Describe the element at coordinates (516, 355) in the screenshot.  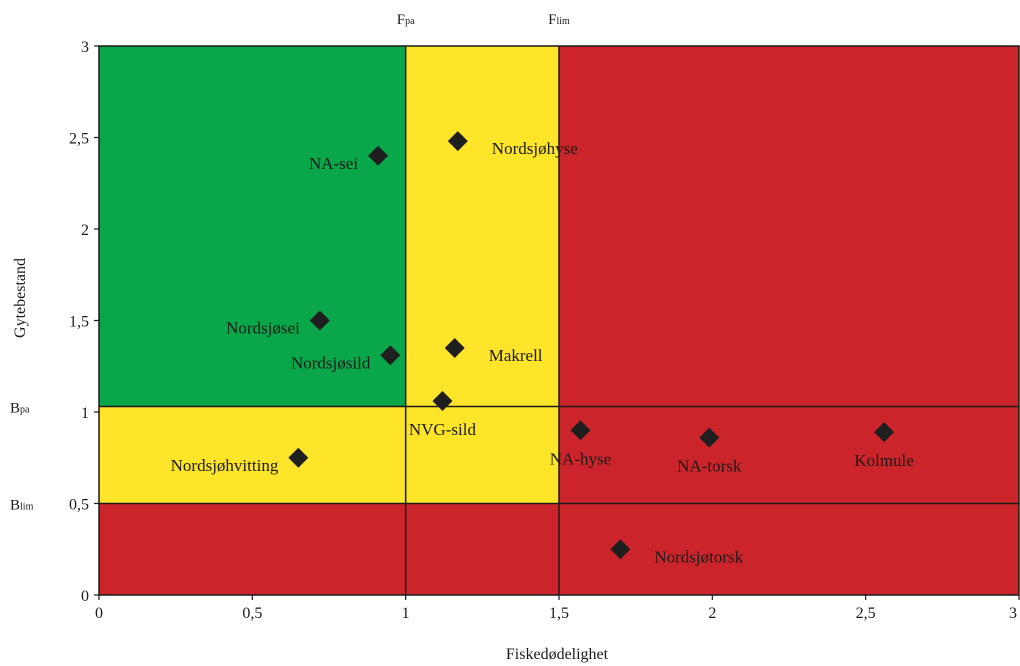
I see `point-label-5: Makrell` at that location.